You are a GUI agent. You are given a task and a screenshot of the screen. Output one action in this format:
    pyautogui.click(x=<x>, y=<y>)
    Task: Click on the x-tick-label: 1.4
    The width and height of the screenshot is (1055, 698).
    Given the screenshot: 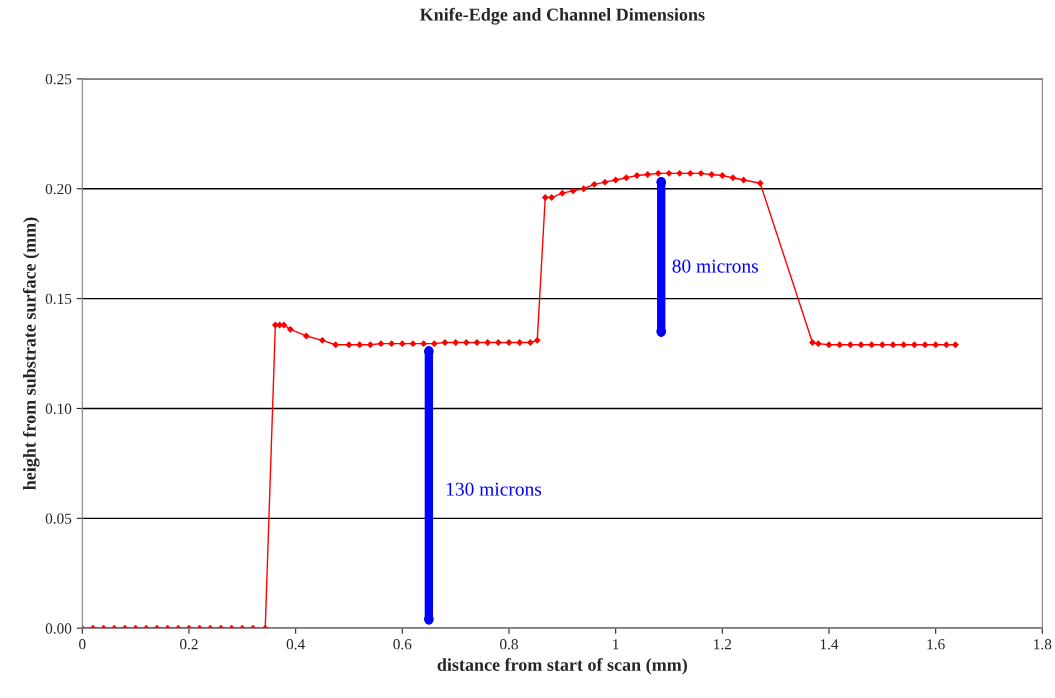 What is the action you would take?
    pyautogui.click(x=829, y=644)
    